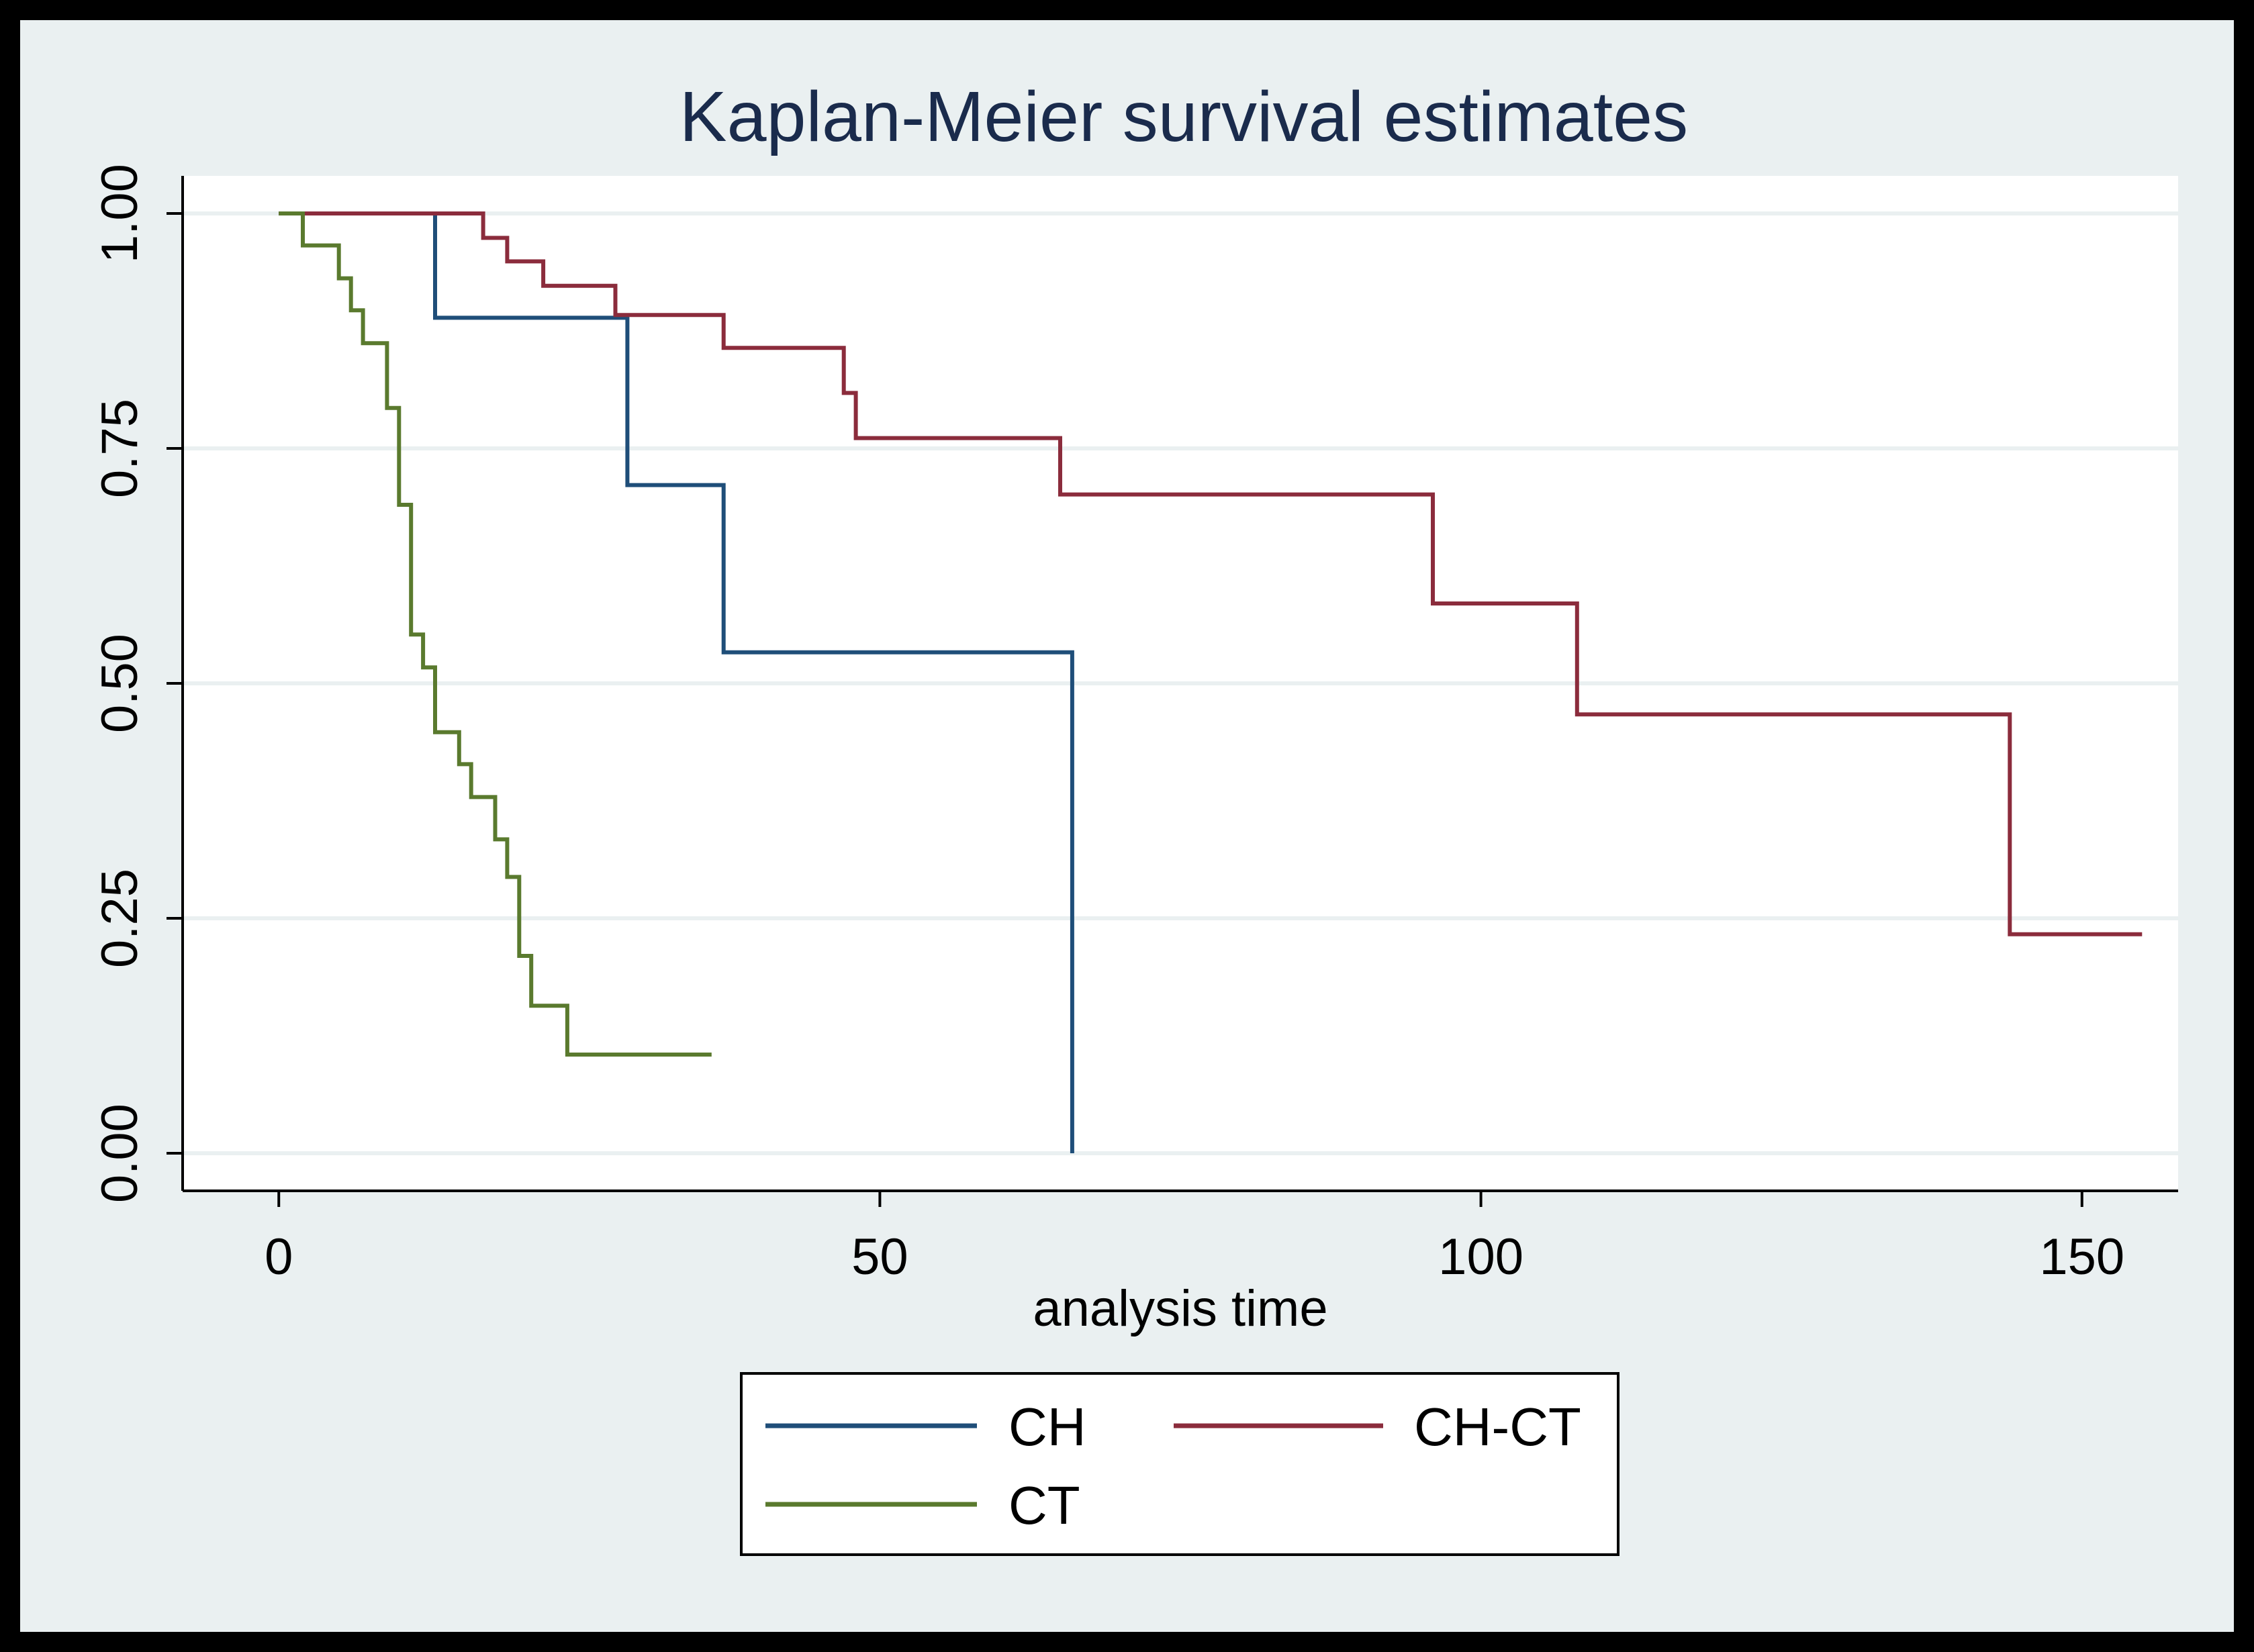  Describe the element at coordinates (1047, 1427) in the screenshot. I see `legend-label-ch: CH` at that location.